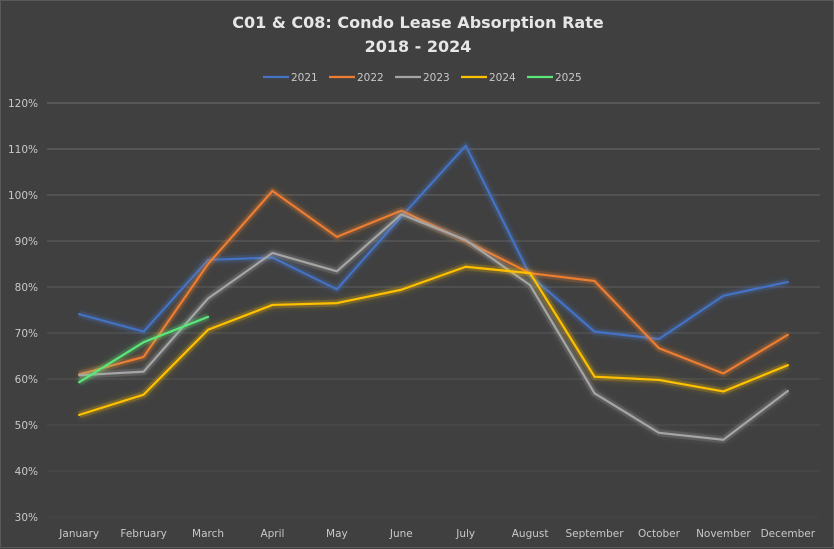 The image size is (834, 549). I want to click on chart-title: C01 & C08: Condo Lease Absorption Rate, so click(418, 22).